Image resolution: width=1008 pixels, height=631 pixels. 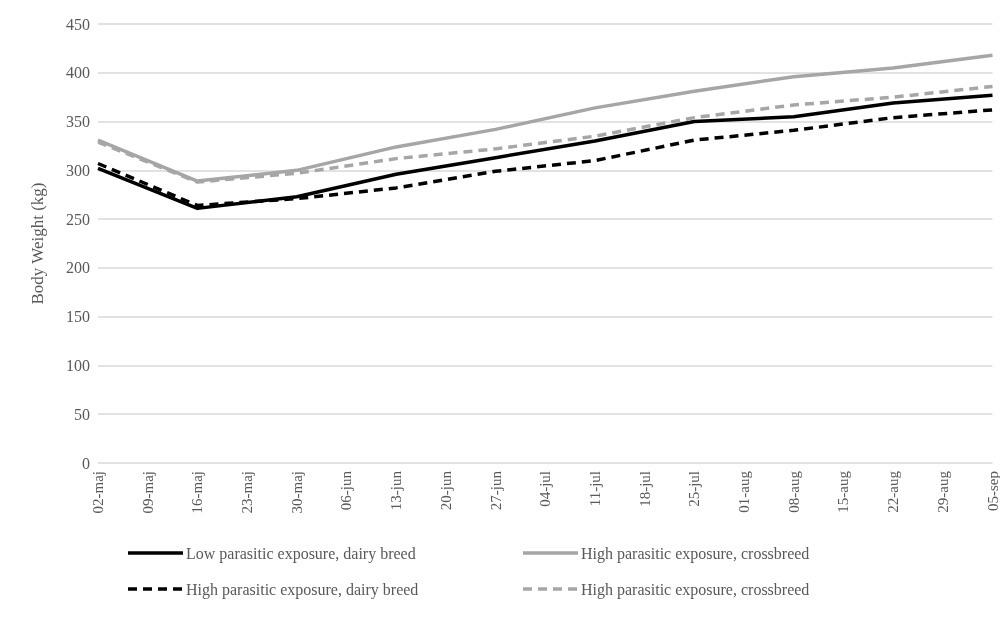 I want to click on x-tick-label: 02-maj, so click(x=98, y=492).